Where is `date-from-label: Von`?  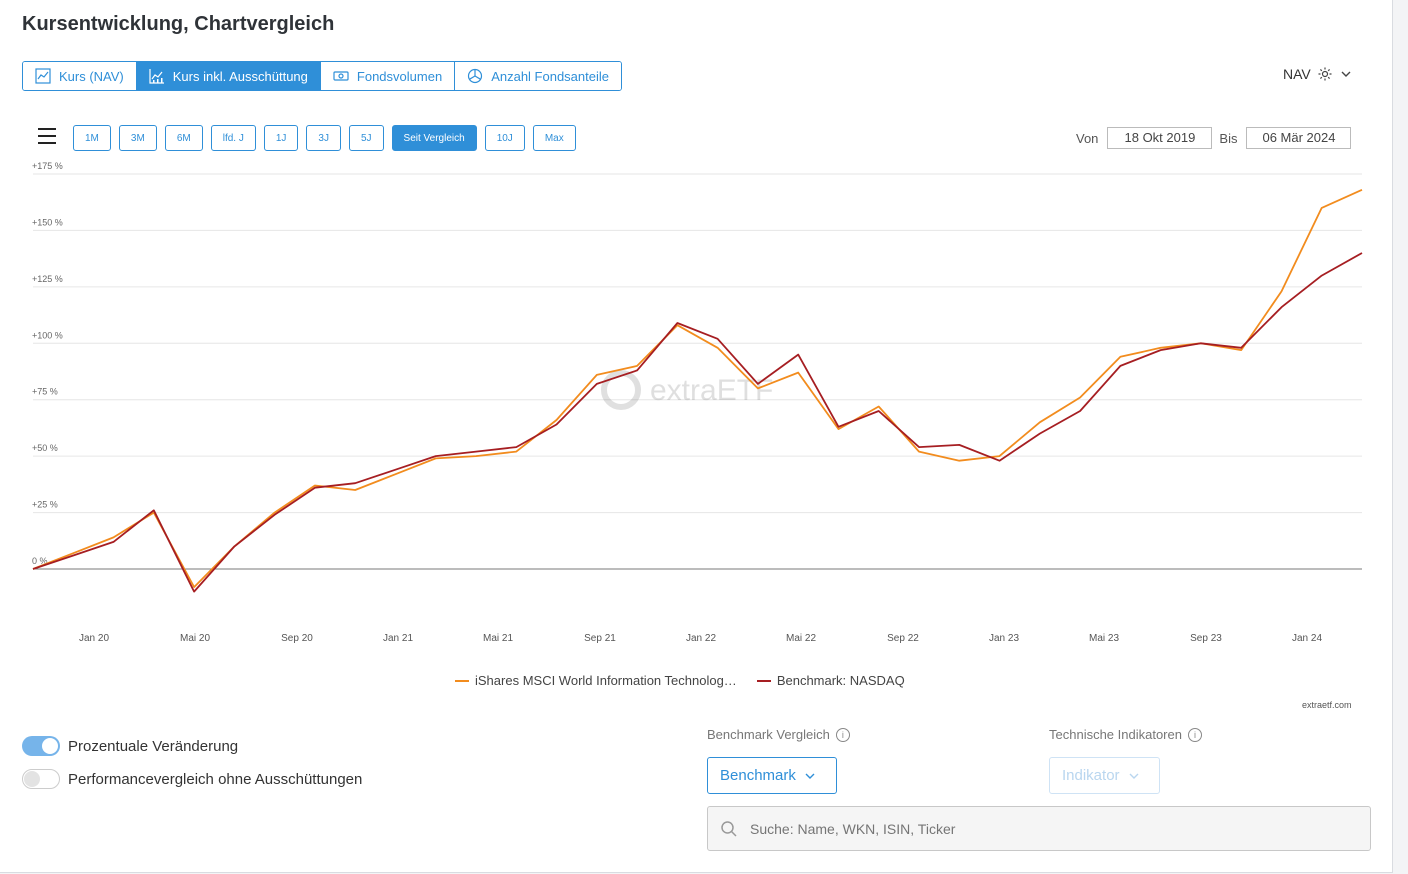 date-from-label: Von is located at coordinates (1087, 138).